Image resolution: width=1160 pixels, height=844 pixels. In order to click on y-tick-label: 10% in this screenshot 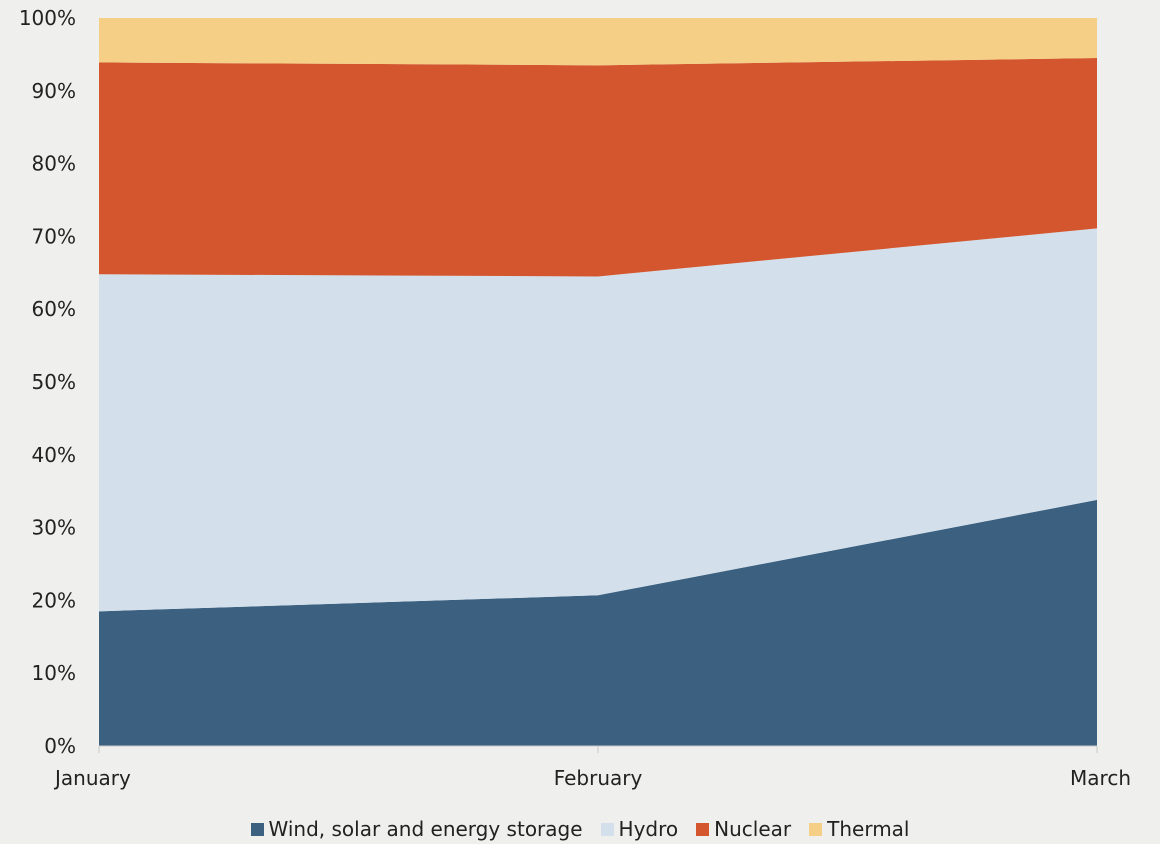, I will do `click(54, 673)`.